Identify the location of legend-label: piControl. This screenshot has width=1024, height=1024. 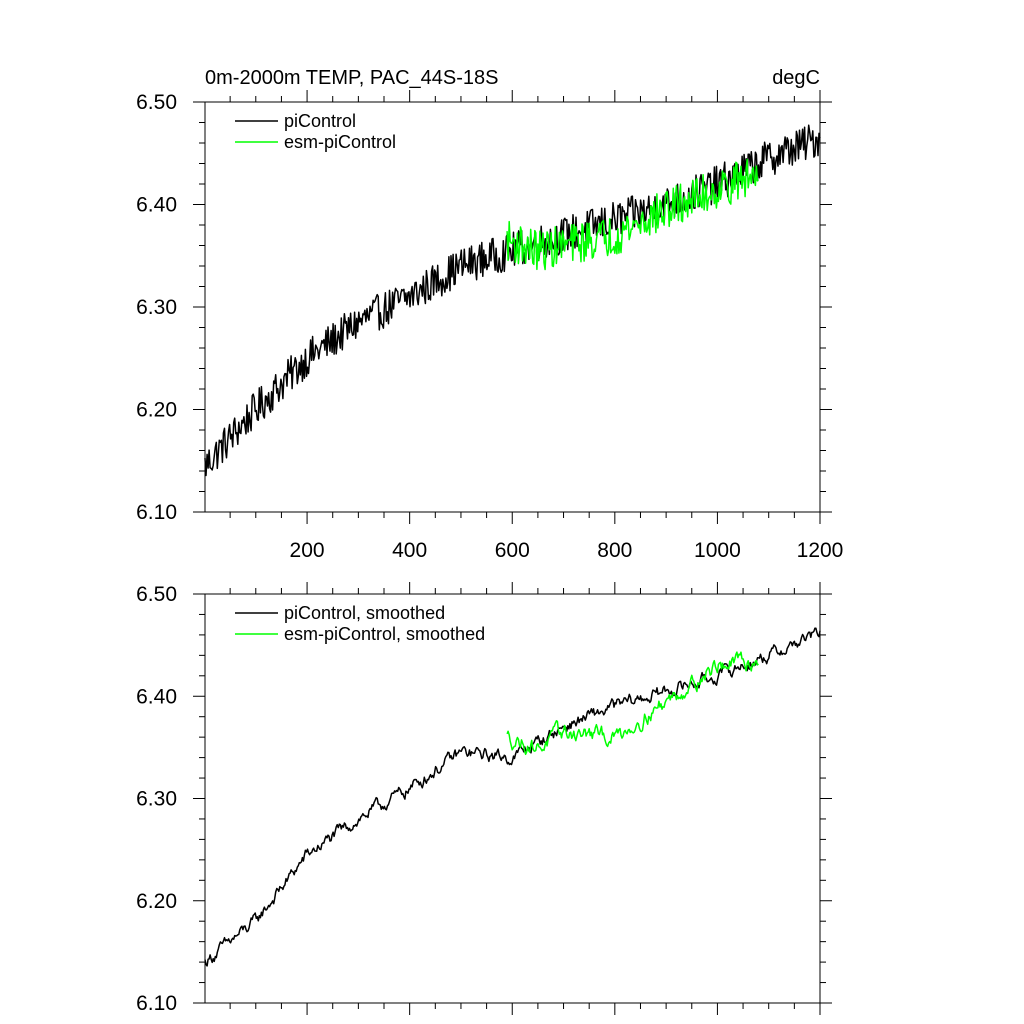
(320, 121).